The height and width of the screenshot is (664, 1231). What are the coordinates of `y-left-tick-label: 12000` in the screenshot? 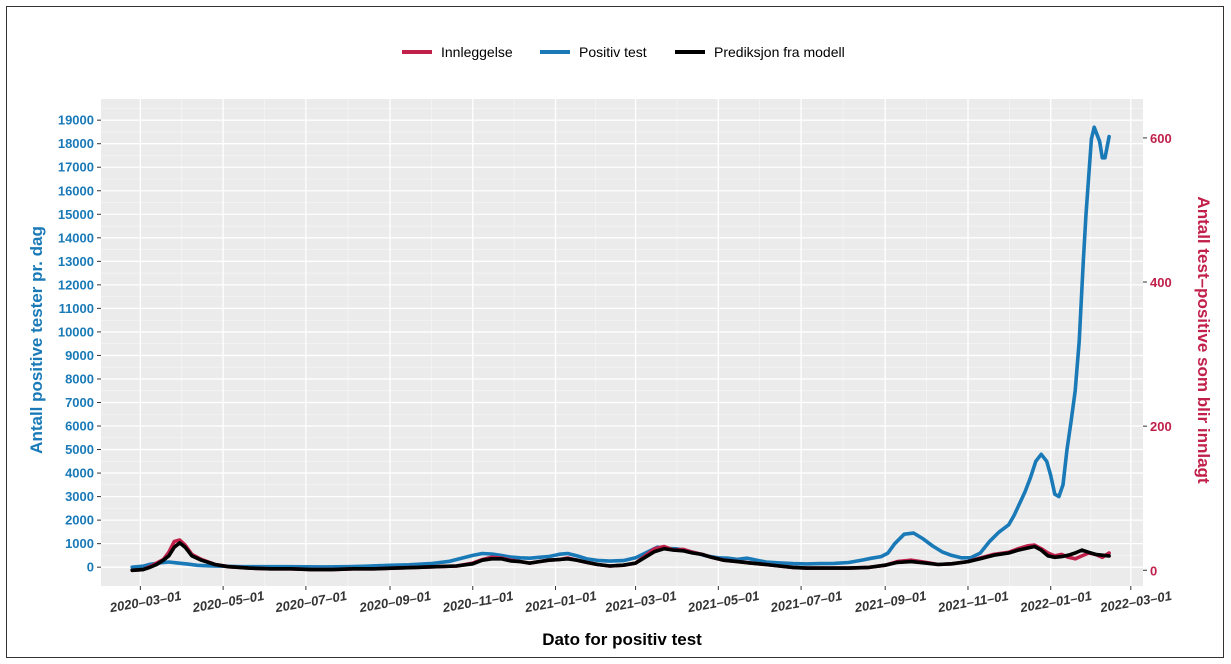 It's located at (76, 284).